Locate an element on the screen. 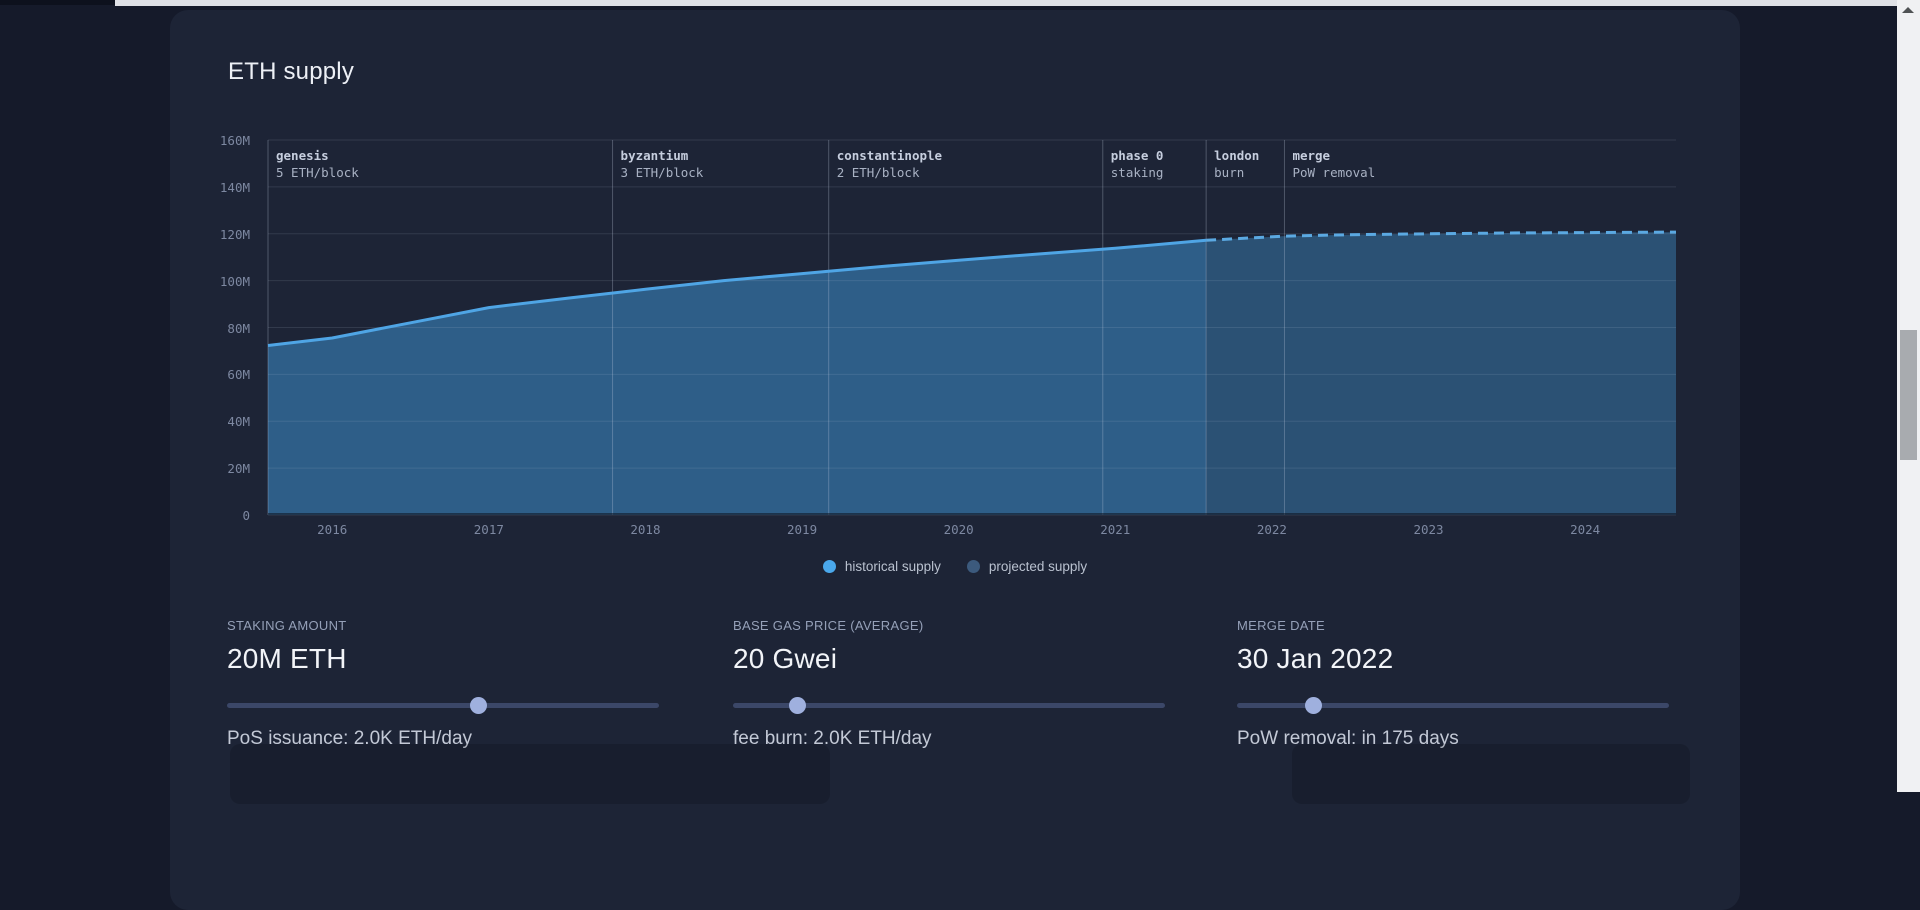  base-gas-price-slider is located at coordinates (949, 705).